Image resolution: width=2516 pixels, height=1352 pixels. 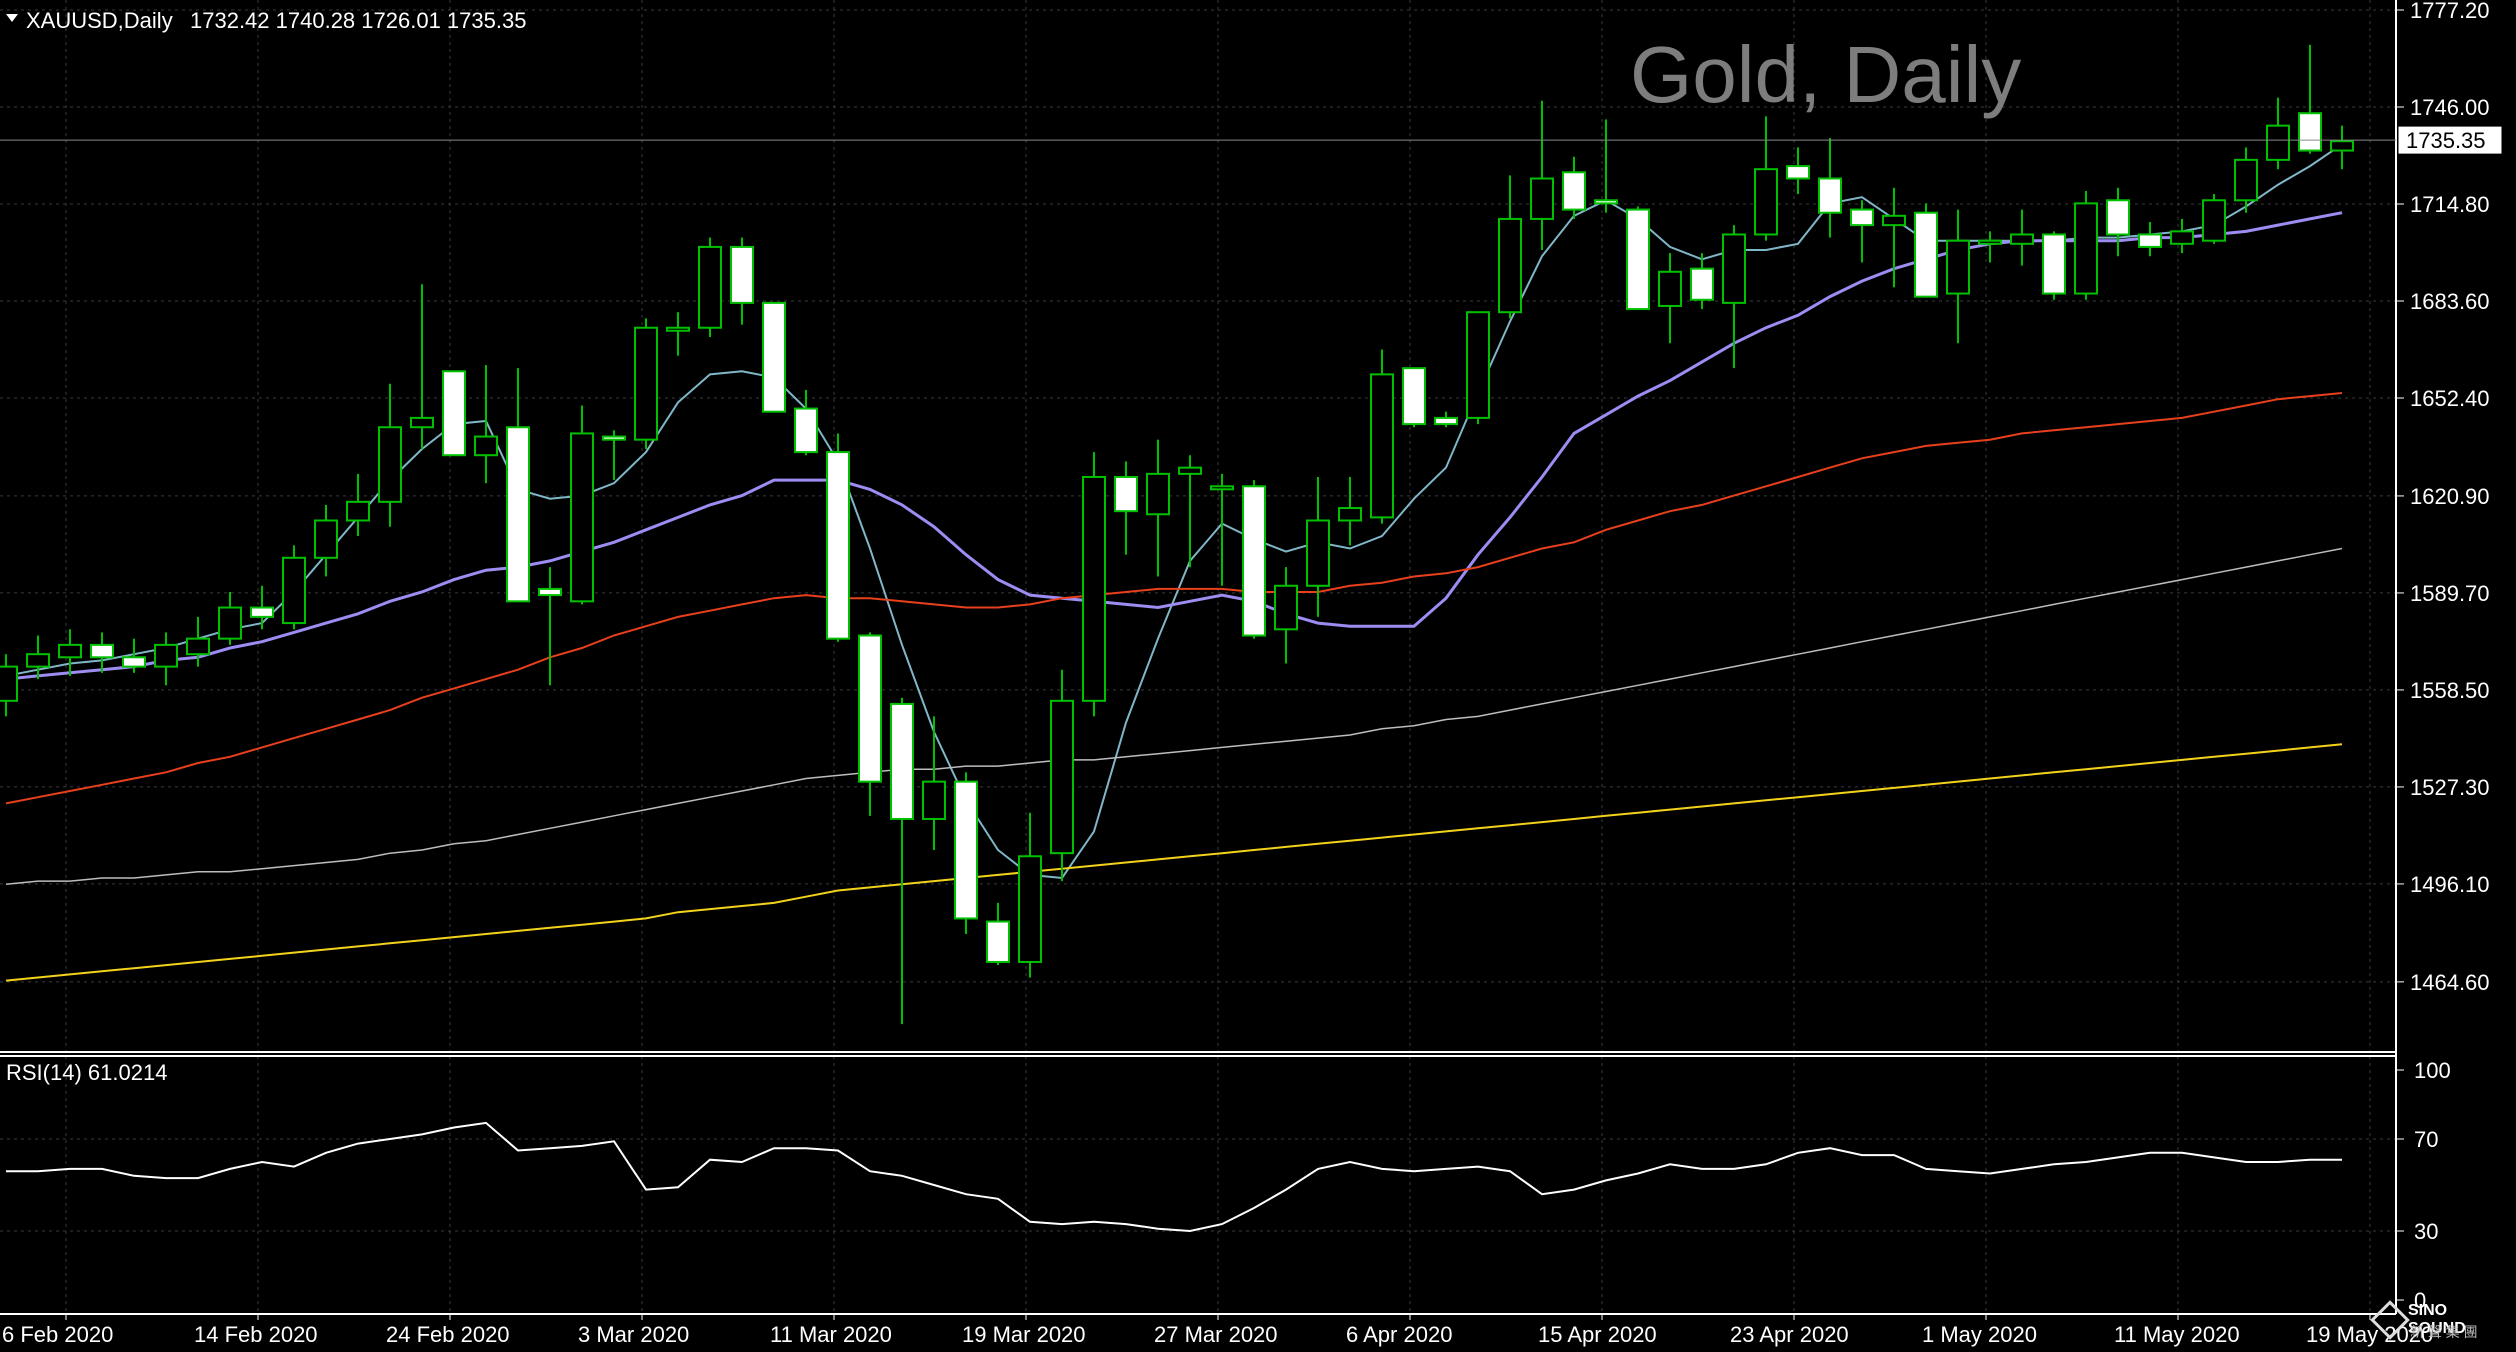 What do you see at coordinates (358, 20) in the screenshot?
I see `ohlc-readout: 1732.42 1740.28 1726.01 1735.35` at bounding box center [358, 20].